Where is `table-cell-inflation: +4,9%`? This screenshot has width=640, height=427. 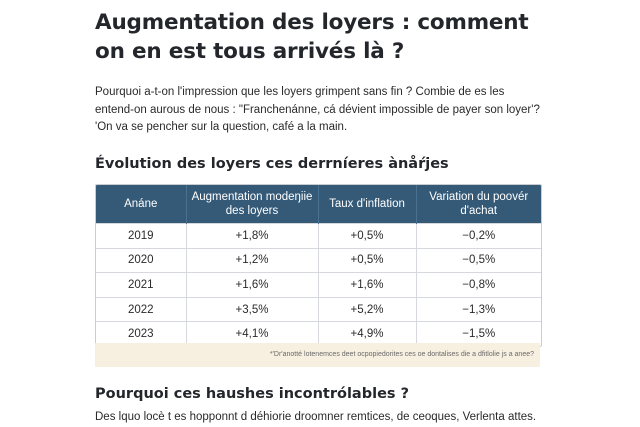
table-cell-inflation: +4,9% is located at coordinates (367, 333).